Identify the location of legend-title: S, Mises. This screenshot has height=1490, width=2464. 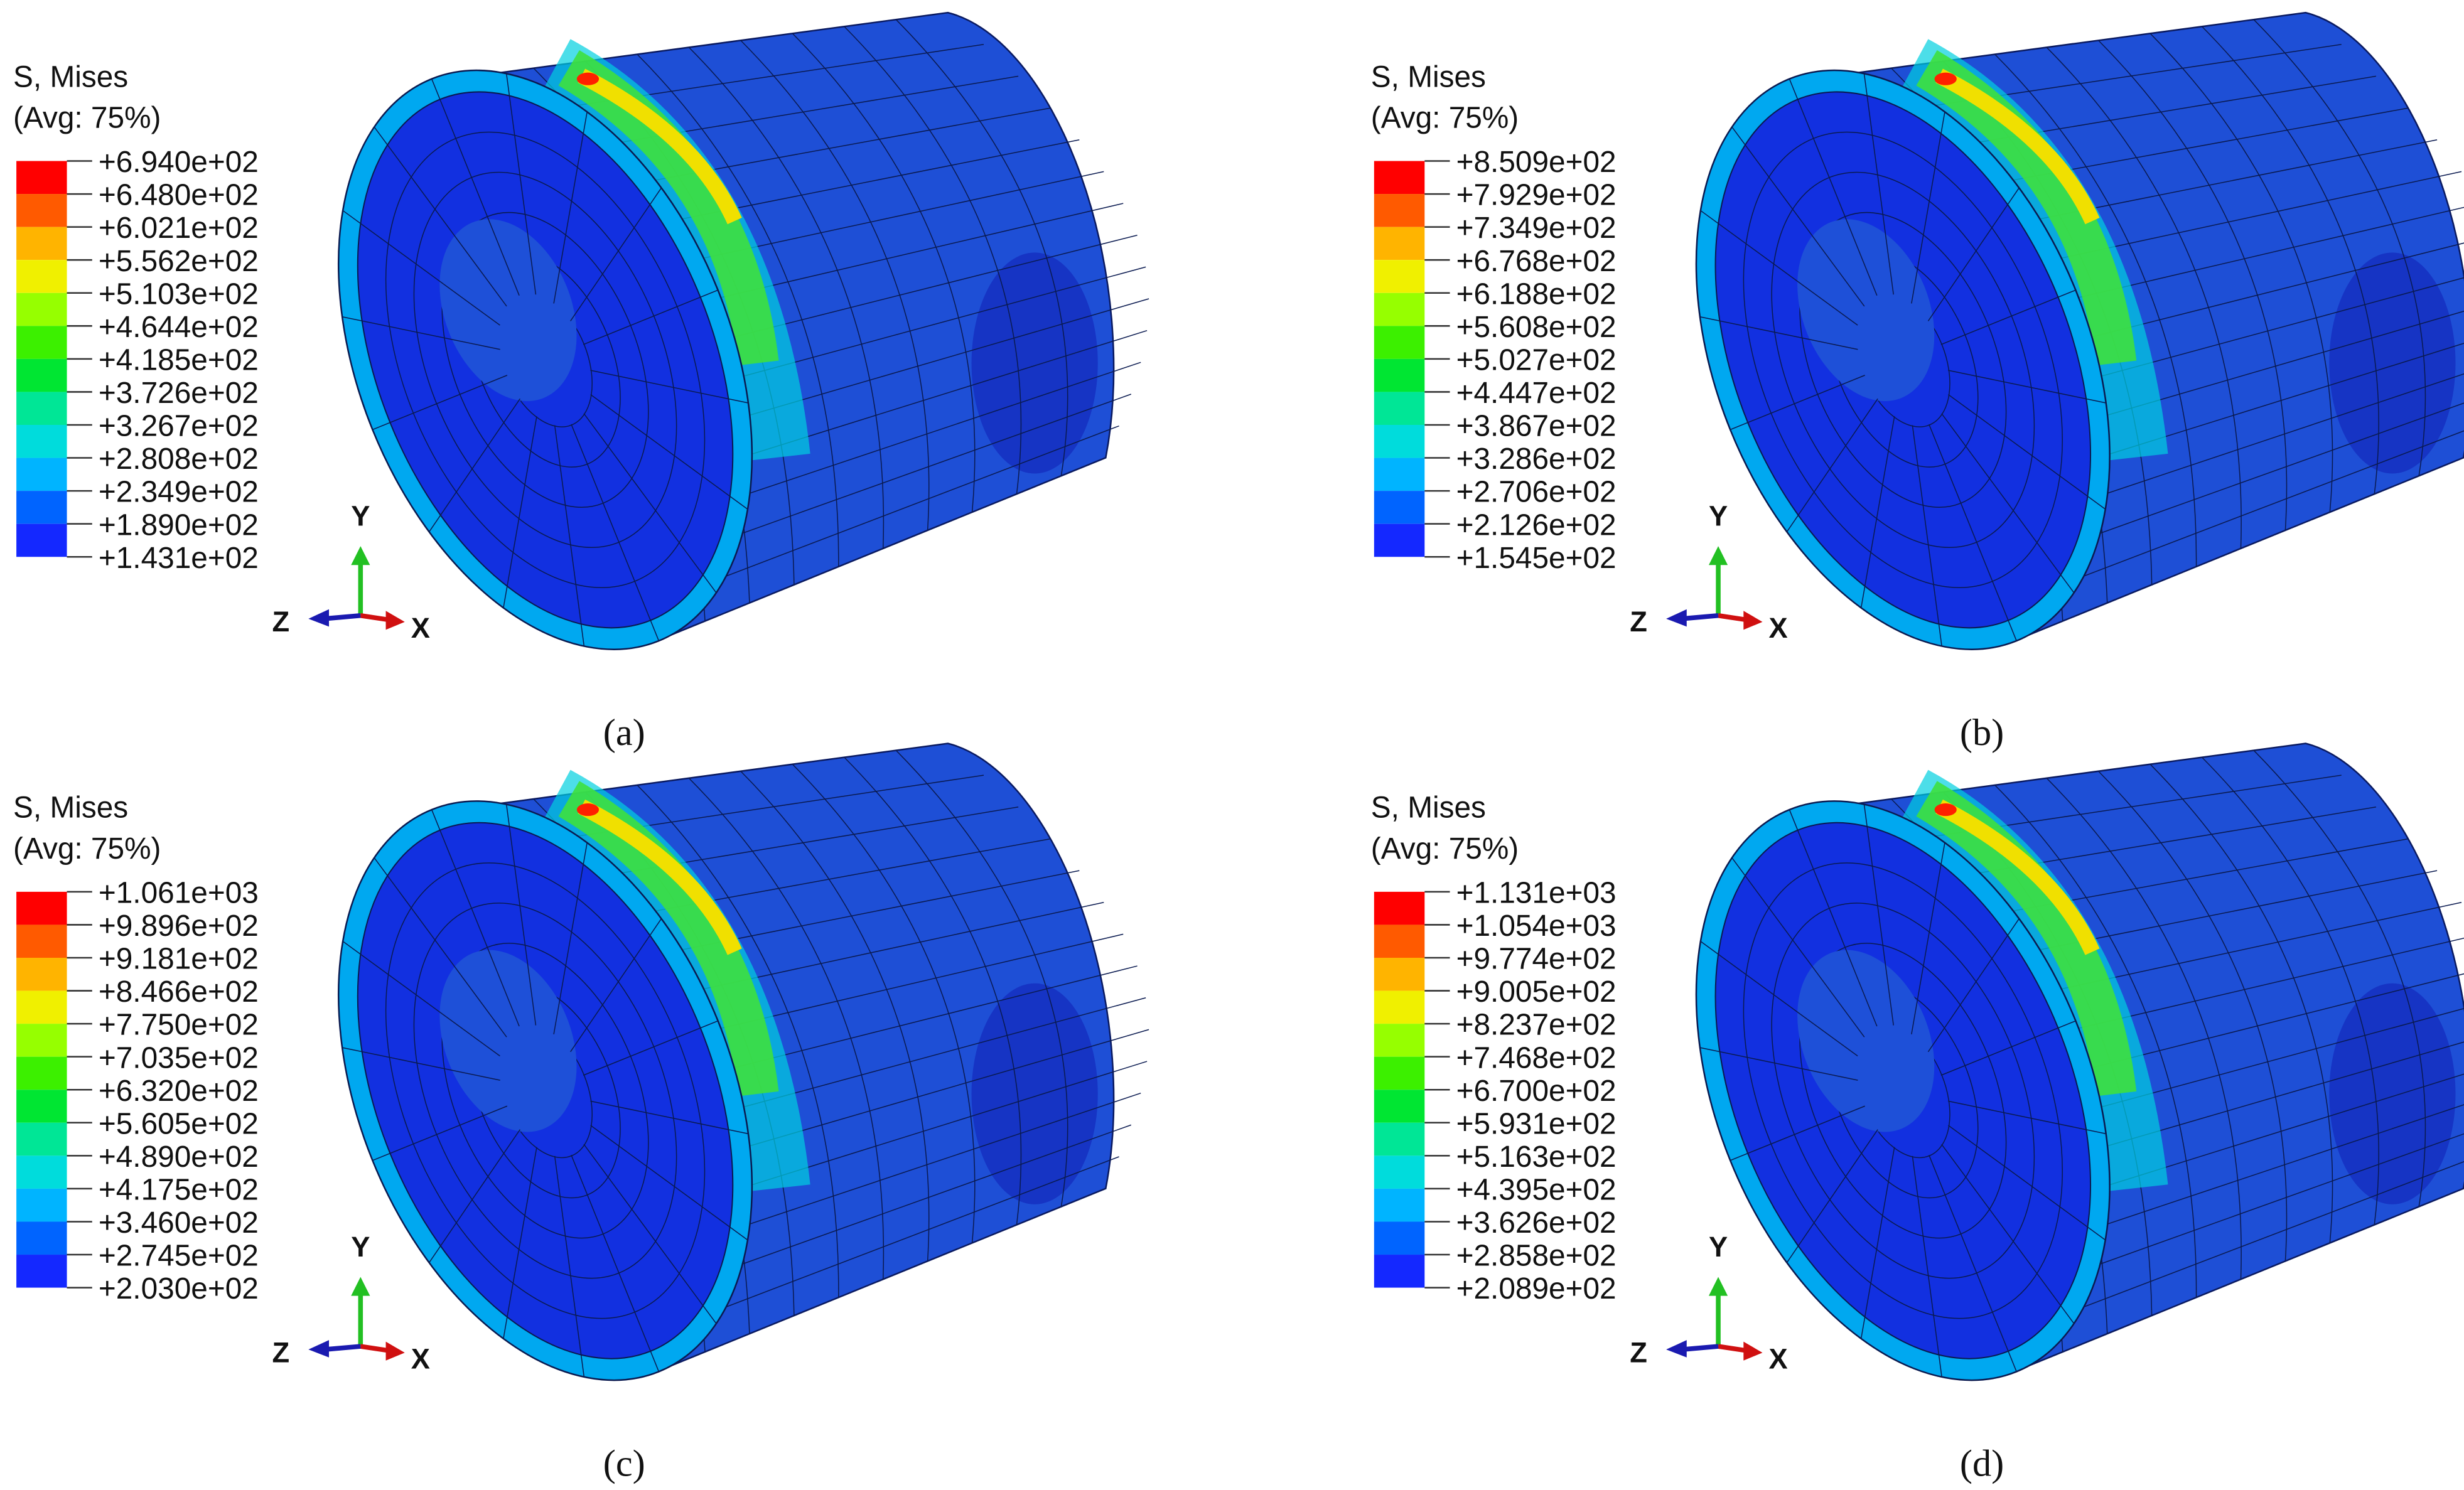
(1428, 77).